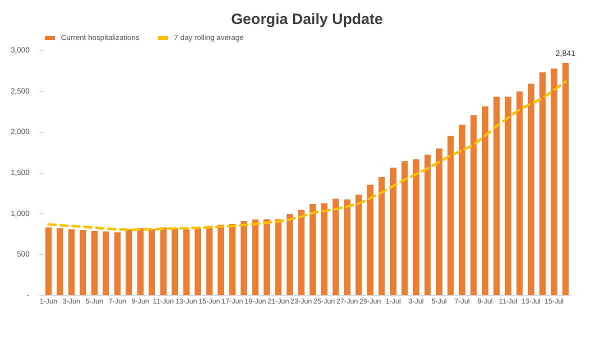 Image resolution: width=600 pixels, height=344 pixels. I want to click on data-label: 2,841, so click(566, 53).